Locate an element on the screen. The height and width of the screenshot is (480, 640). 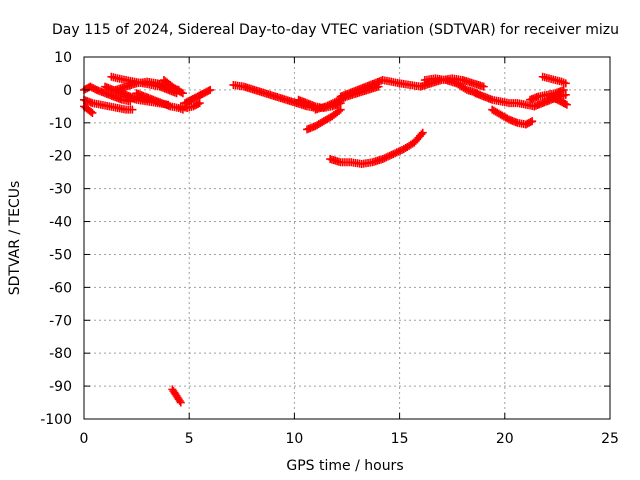
x-tick-label: 10 is located at coordinates (294, 439).